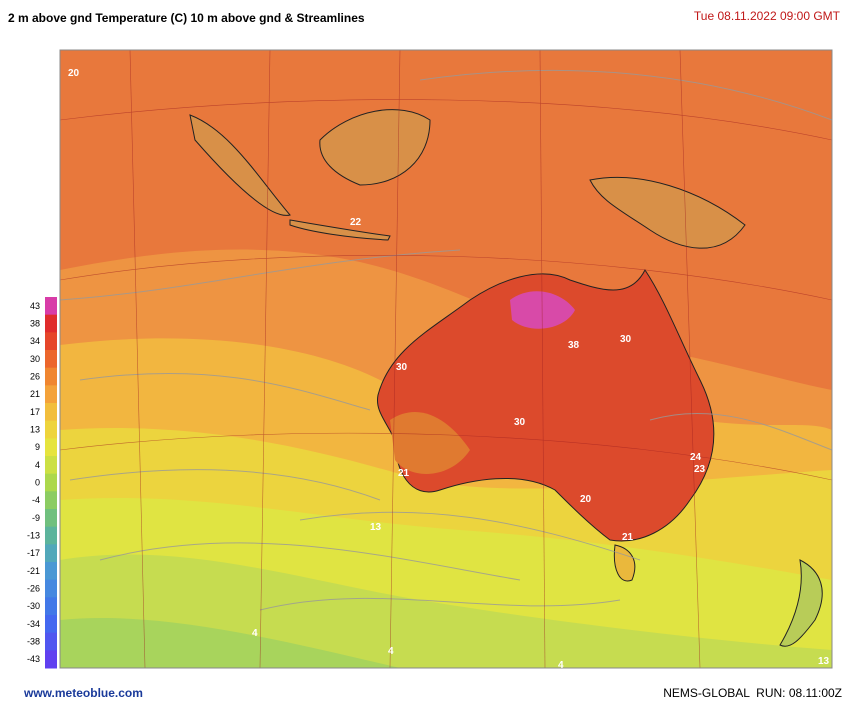 The width and height of the screenshot is (850, 725). Describe the element at coordinates (35, 306) in the screenshot. I see `legend-label: 43` at that location.